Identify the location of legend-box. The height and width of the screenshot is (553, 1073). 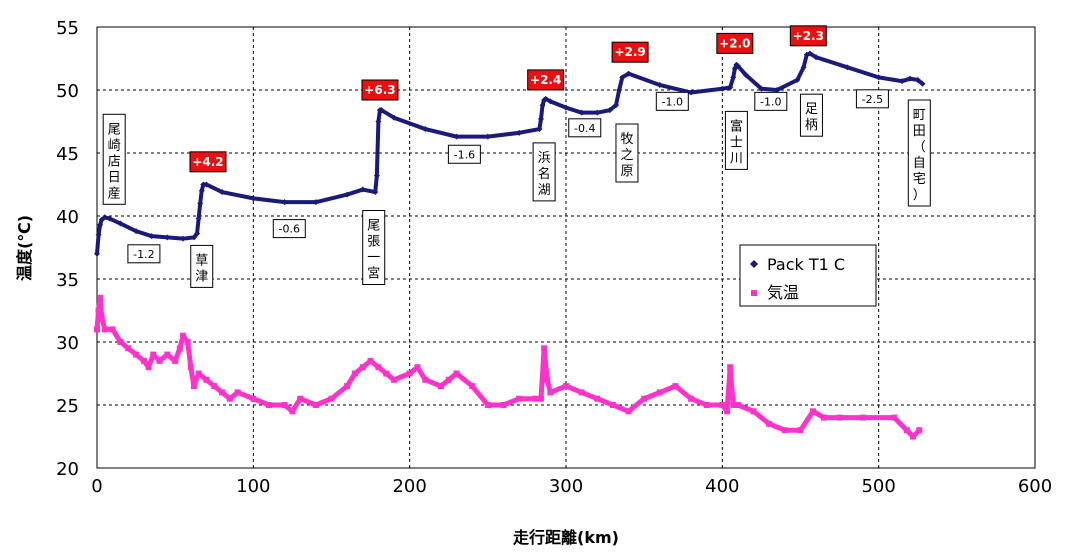
(808, 275).